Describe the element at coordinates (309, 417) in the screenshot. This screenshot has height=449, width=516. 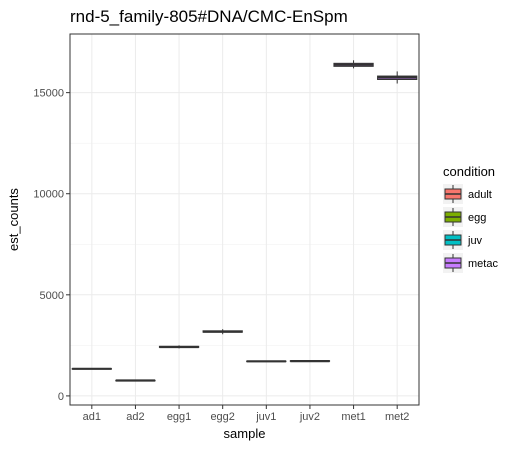
I see `x-tick-label: juv2` at that location.